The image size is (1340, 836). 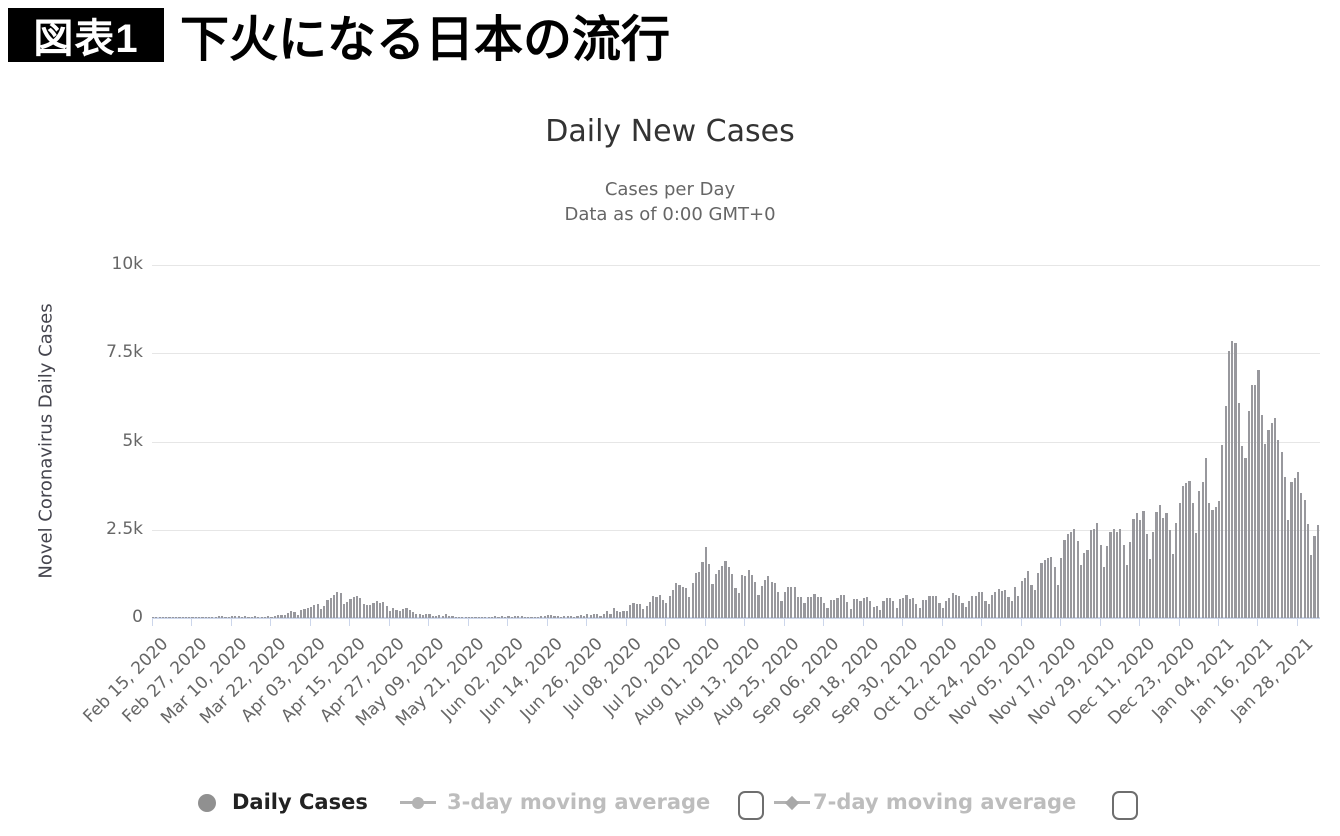 What do you see at coordinates (579, 802) in the screenshot?
I see `legend-item-3-day-average: 3-day moving average` at bounding box center [579, 802].